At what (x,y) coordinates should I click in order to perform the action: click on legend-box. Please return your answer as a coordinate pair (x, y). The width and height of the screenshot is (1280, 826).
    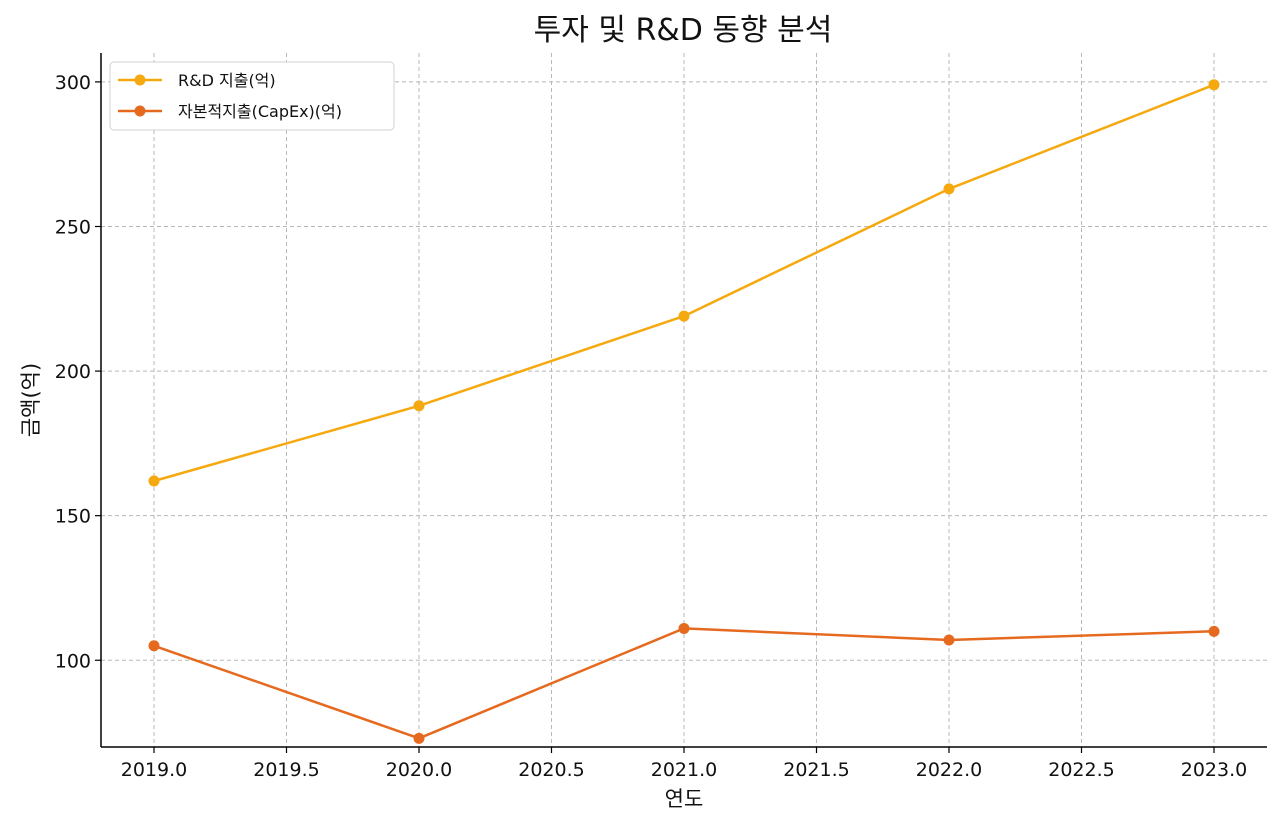
    Looking at the image, I should click on (252, 96).